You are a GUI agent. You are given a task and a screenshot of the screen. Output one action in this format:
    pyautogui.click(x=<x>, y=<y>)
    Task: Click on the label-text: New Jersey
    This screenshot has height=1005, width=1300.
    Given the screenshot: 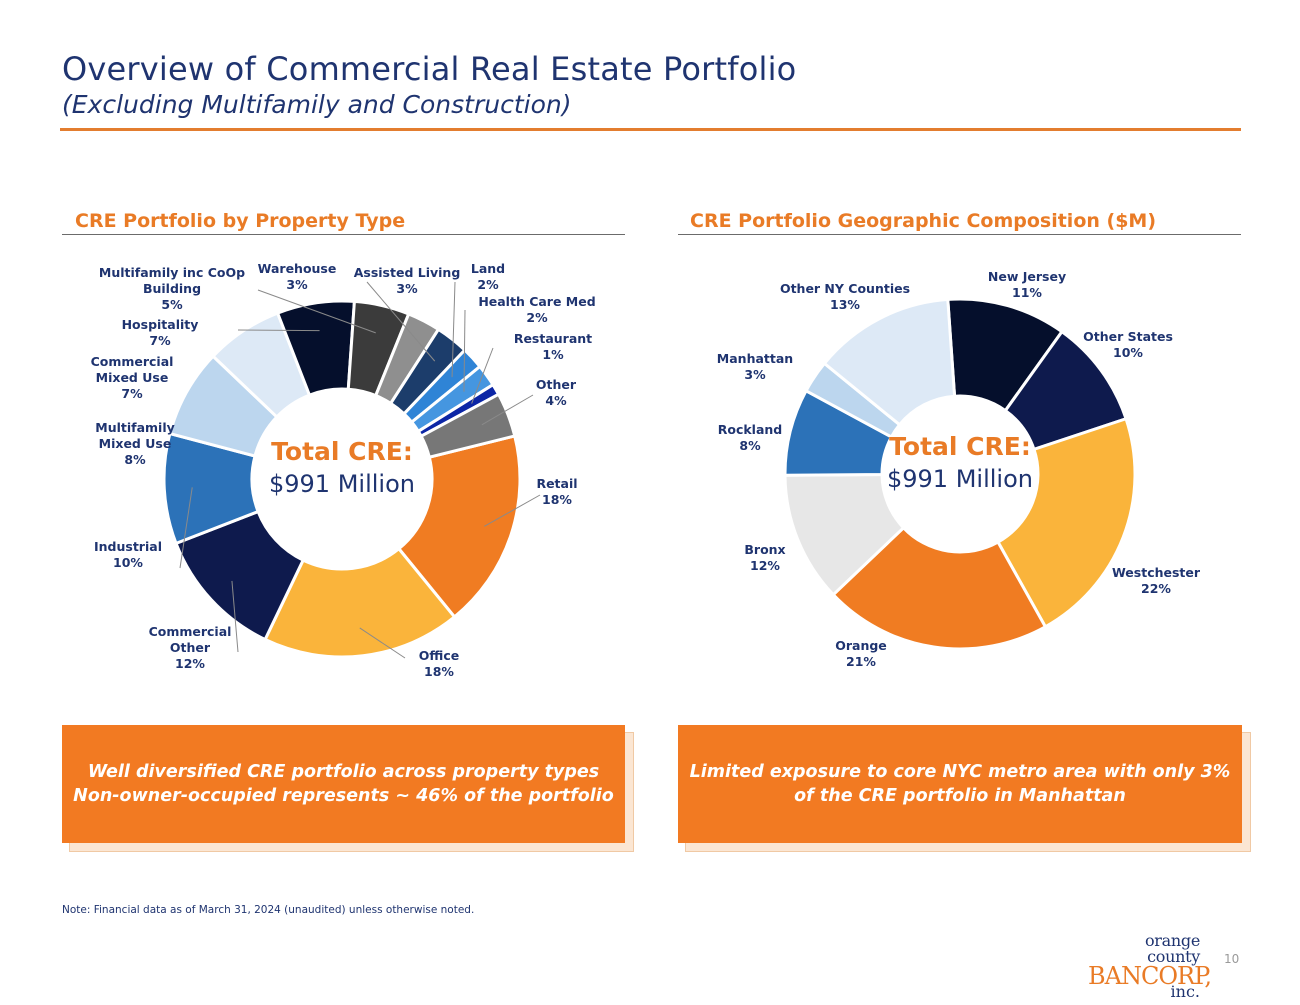 What is the action you would take?
    pyautogui.click(x=1027, y=276)
    